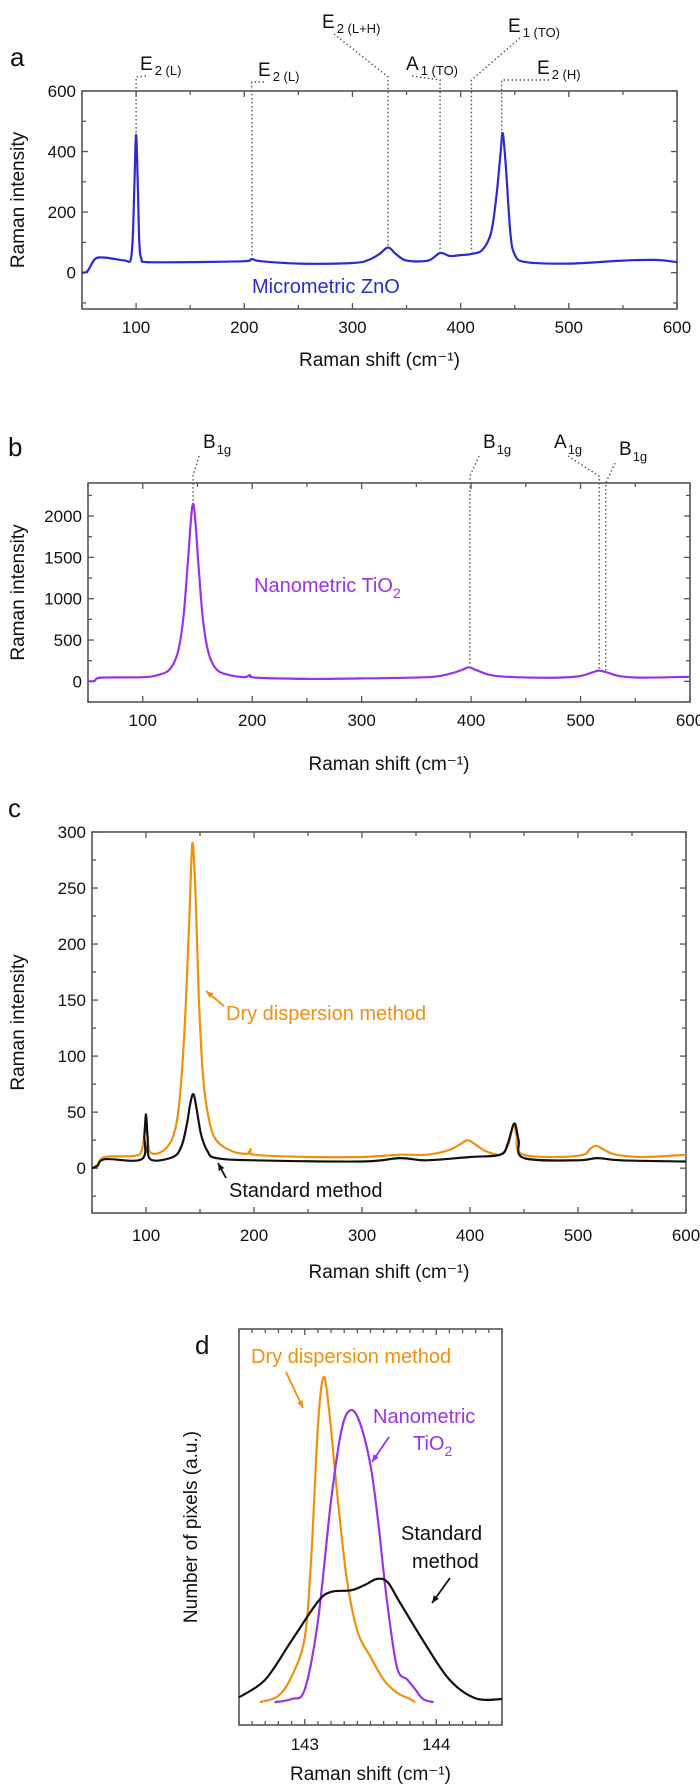 This screenshot has height=1786, width=700. Describe the element at coordinates (15, 447) in the screenshot. I see `panel-letter: b` at that location.